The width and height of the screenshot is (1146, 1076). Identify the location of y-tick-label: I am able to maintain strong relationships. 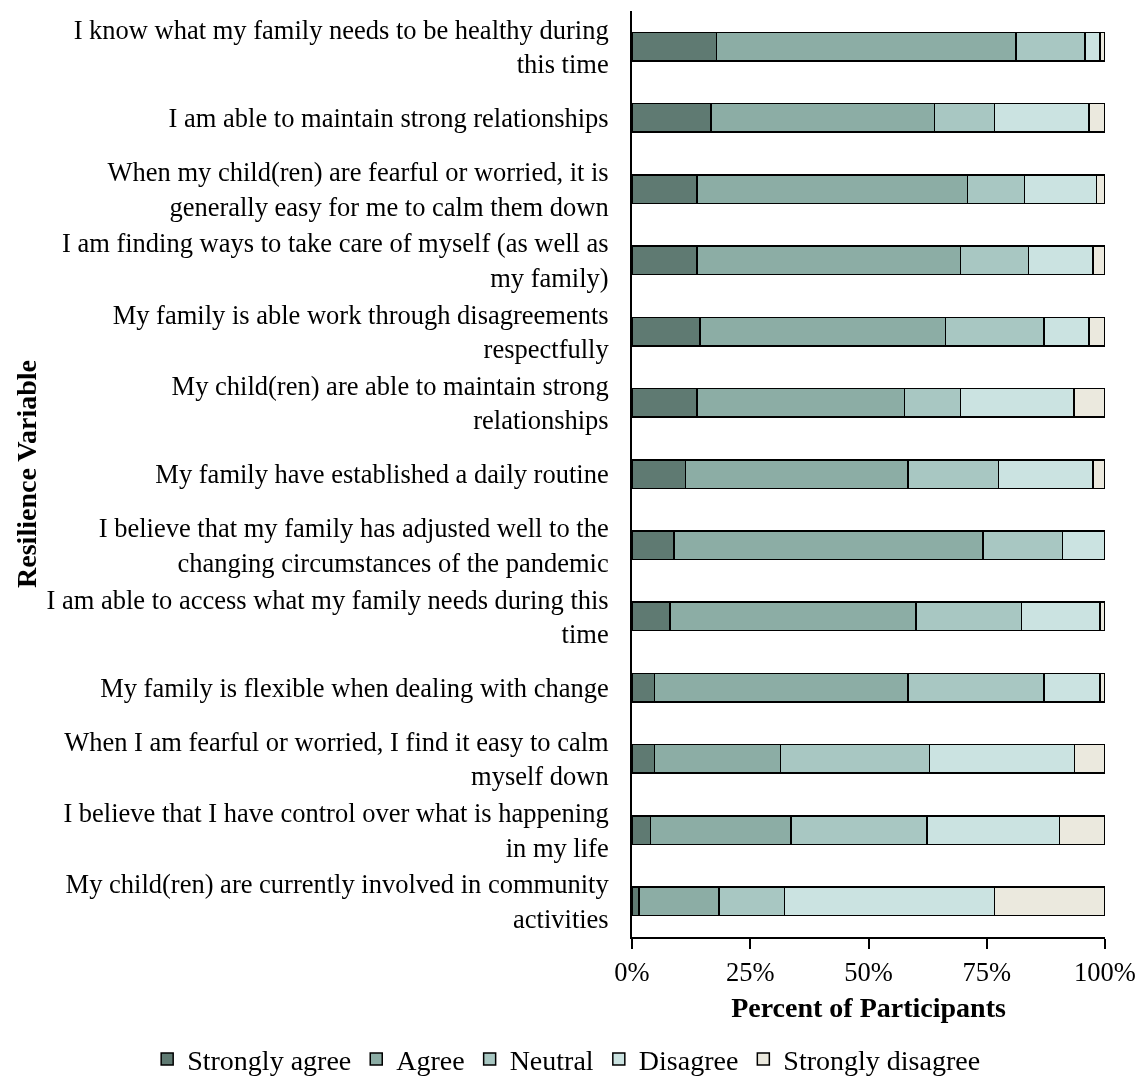
(388, 118).